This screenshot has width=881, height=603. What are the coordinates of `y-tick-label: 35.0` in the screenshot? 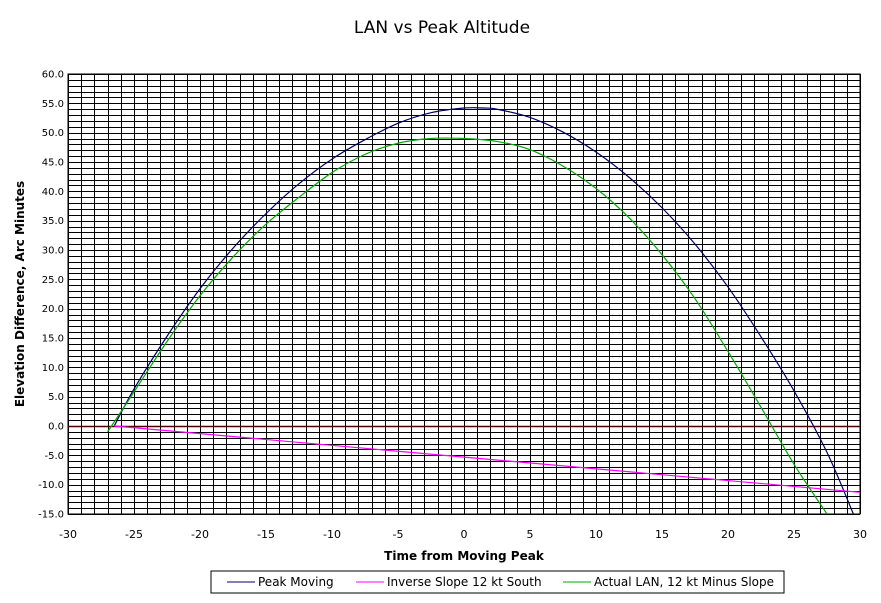 It's located at (53, 221).